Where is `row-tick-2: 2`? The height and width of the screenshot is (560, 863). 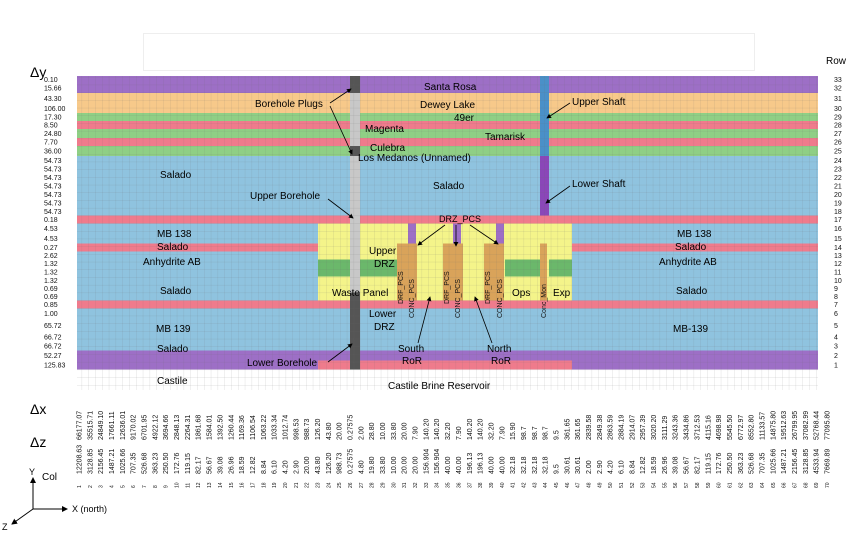
row-tick-2: 2 is located at coordinates (836, 356).